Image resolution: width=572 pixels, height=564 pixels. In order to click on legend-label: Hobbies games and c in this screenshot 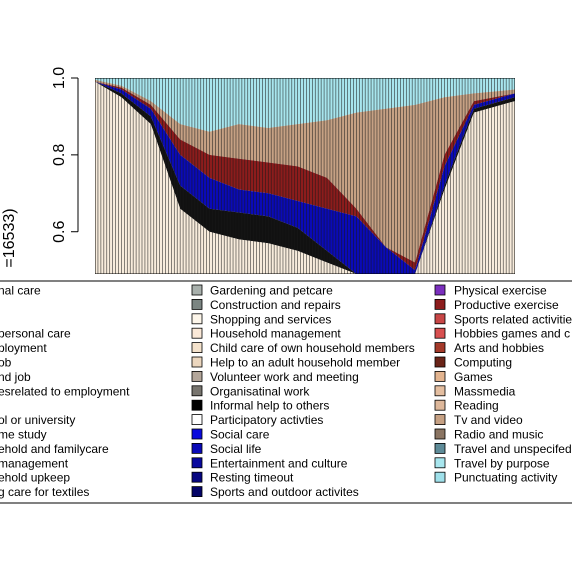, I will do `click(512, 334)`.